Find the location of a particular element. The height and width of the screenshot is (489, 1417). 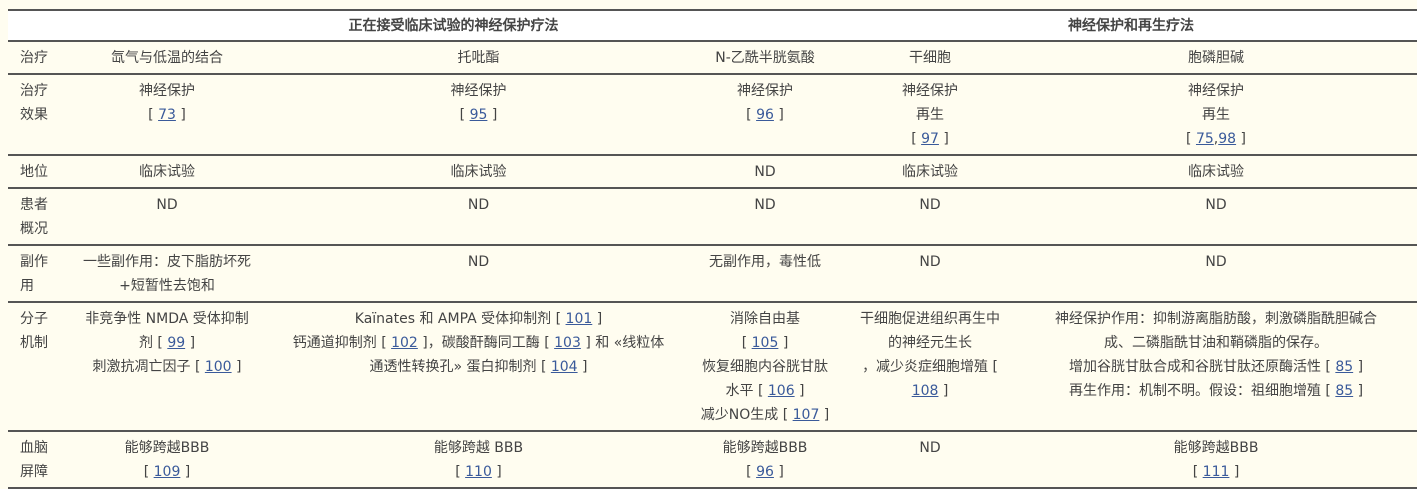

cell-text: 能够跨越BBB is located at coordinates (765, 448).